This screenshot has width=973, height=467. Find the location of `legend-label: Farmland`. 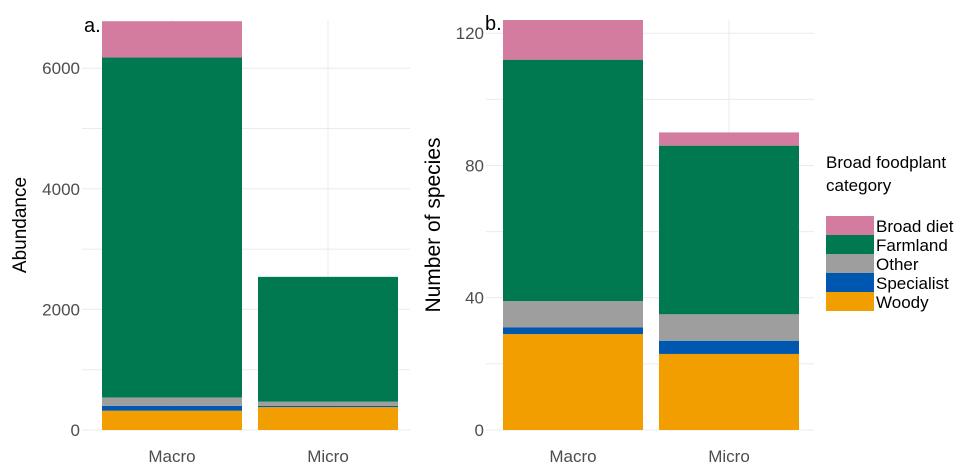

legend-label: Farmland is located at coordinates (912, 245).